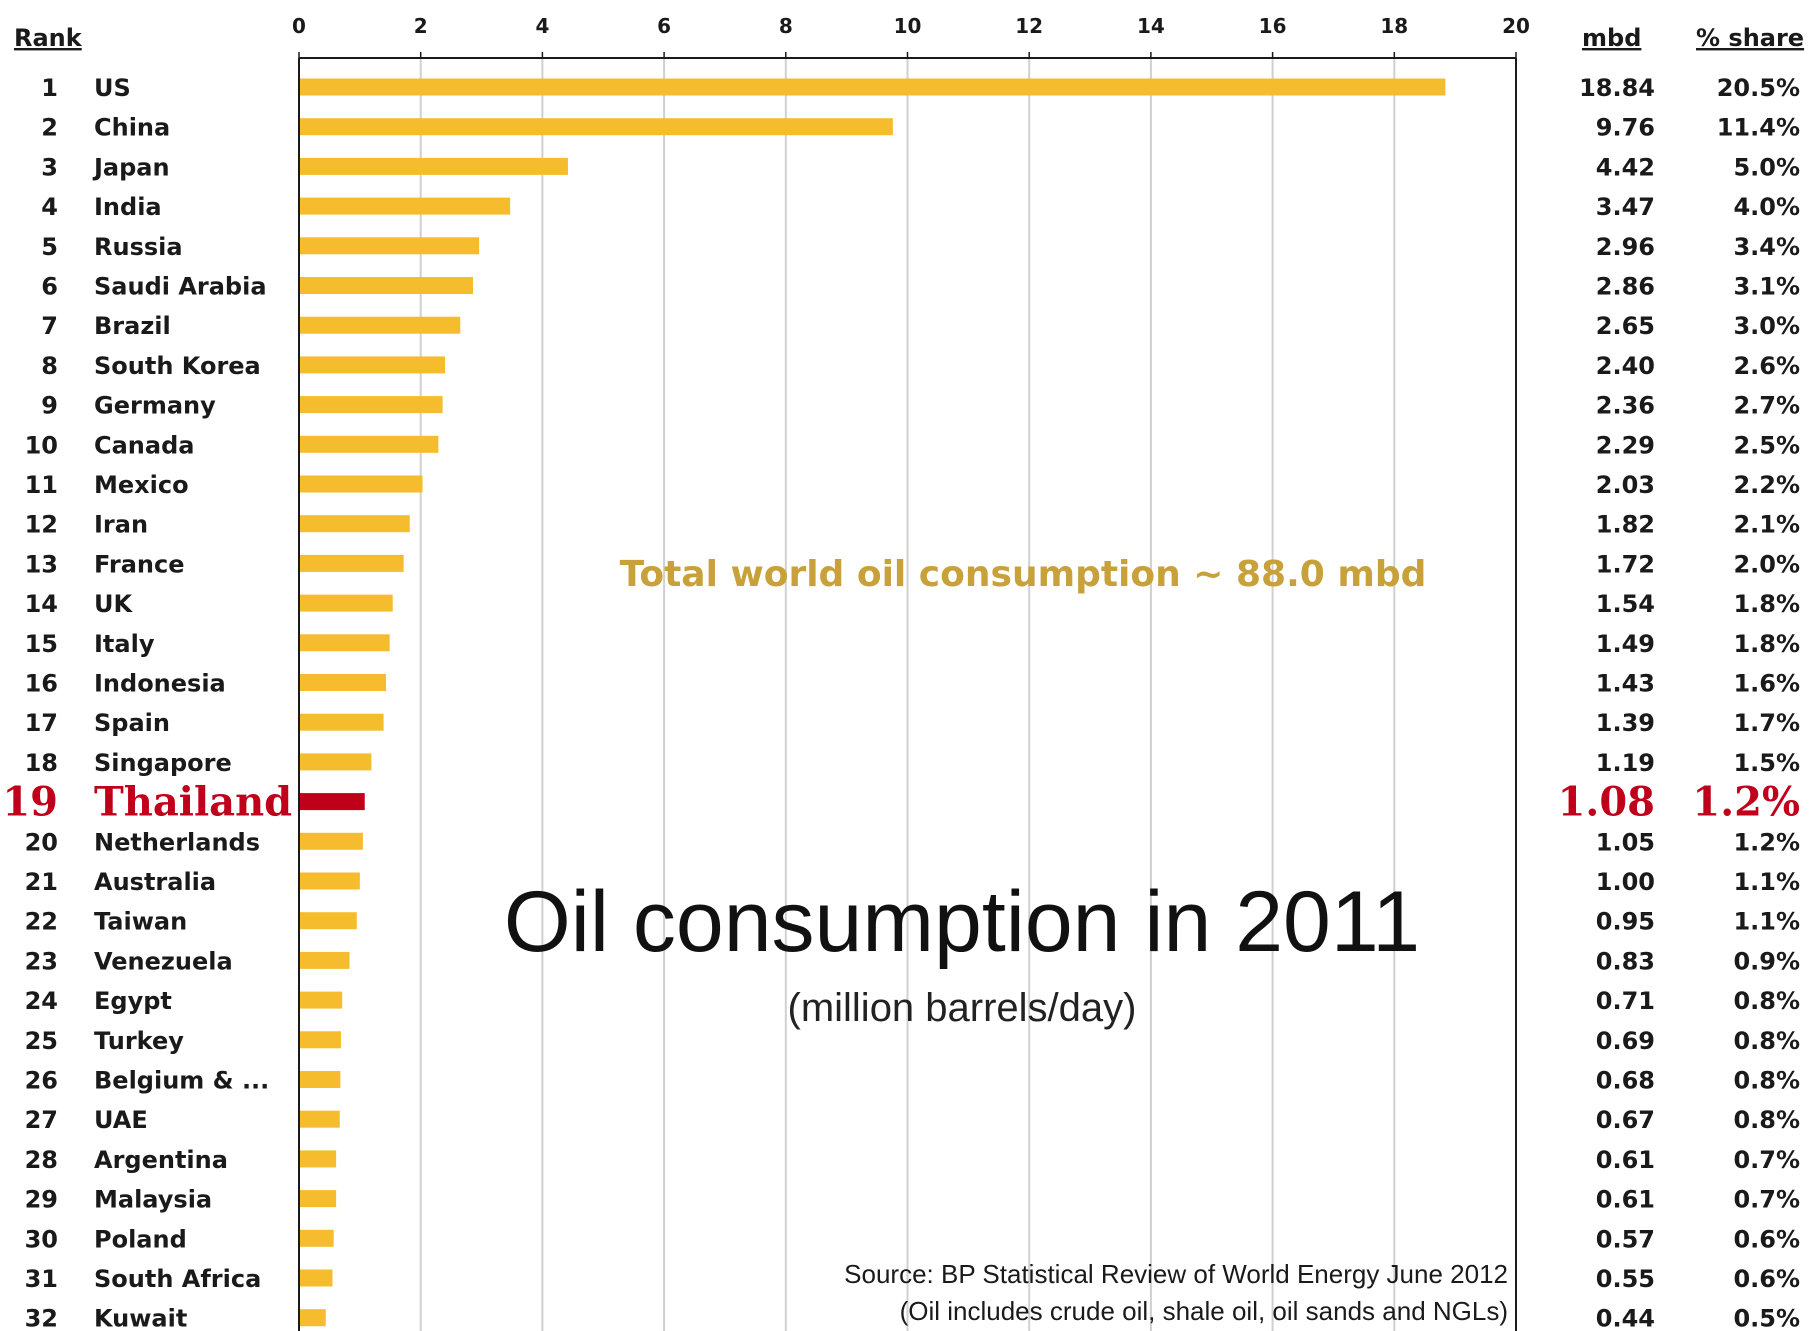 Image resolution: width=1818 pixels, height=1331 pixels. Describe the element at coordinates (1766, 207) in the screenshot. I see `share-value: 4.0%` at that location.